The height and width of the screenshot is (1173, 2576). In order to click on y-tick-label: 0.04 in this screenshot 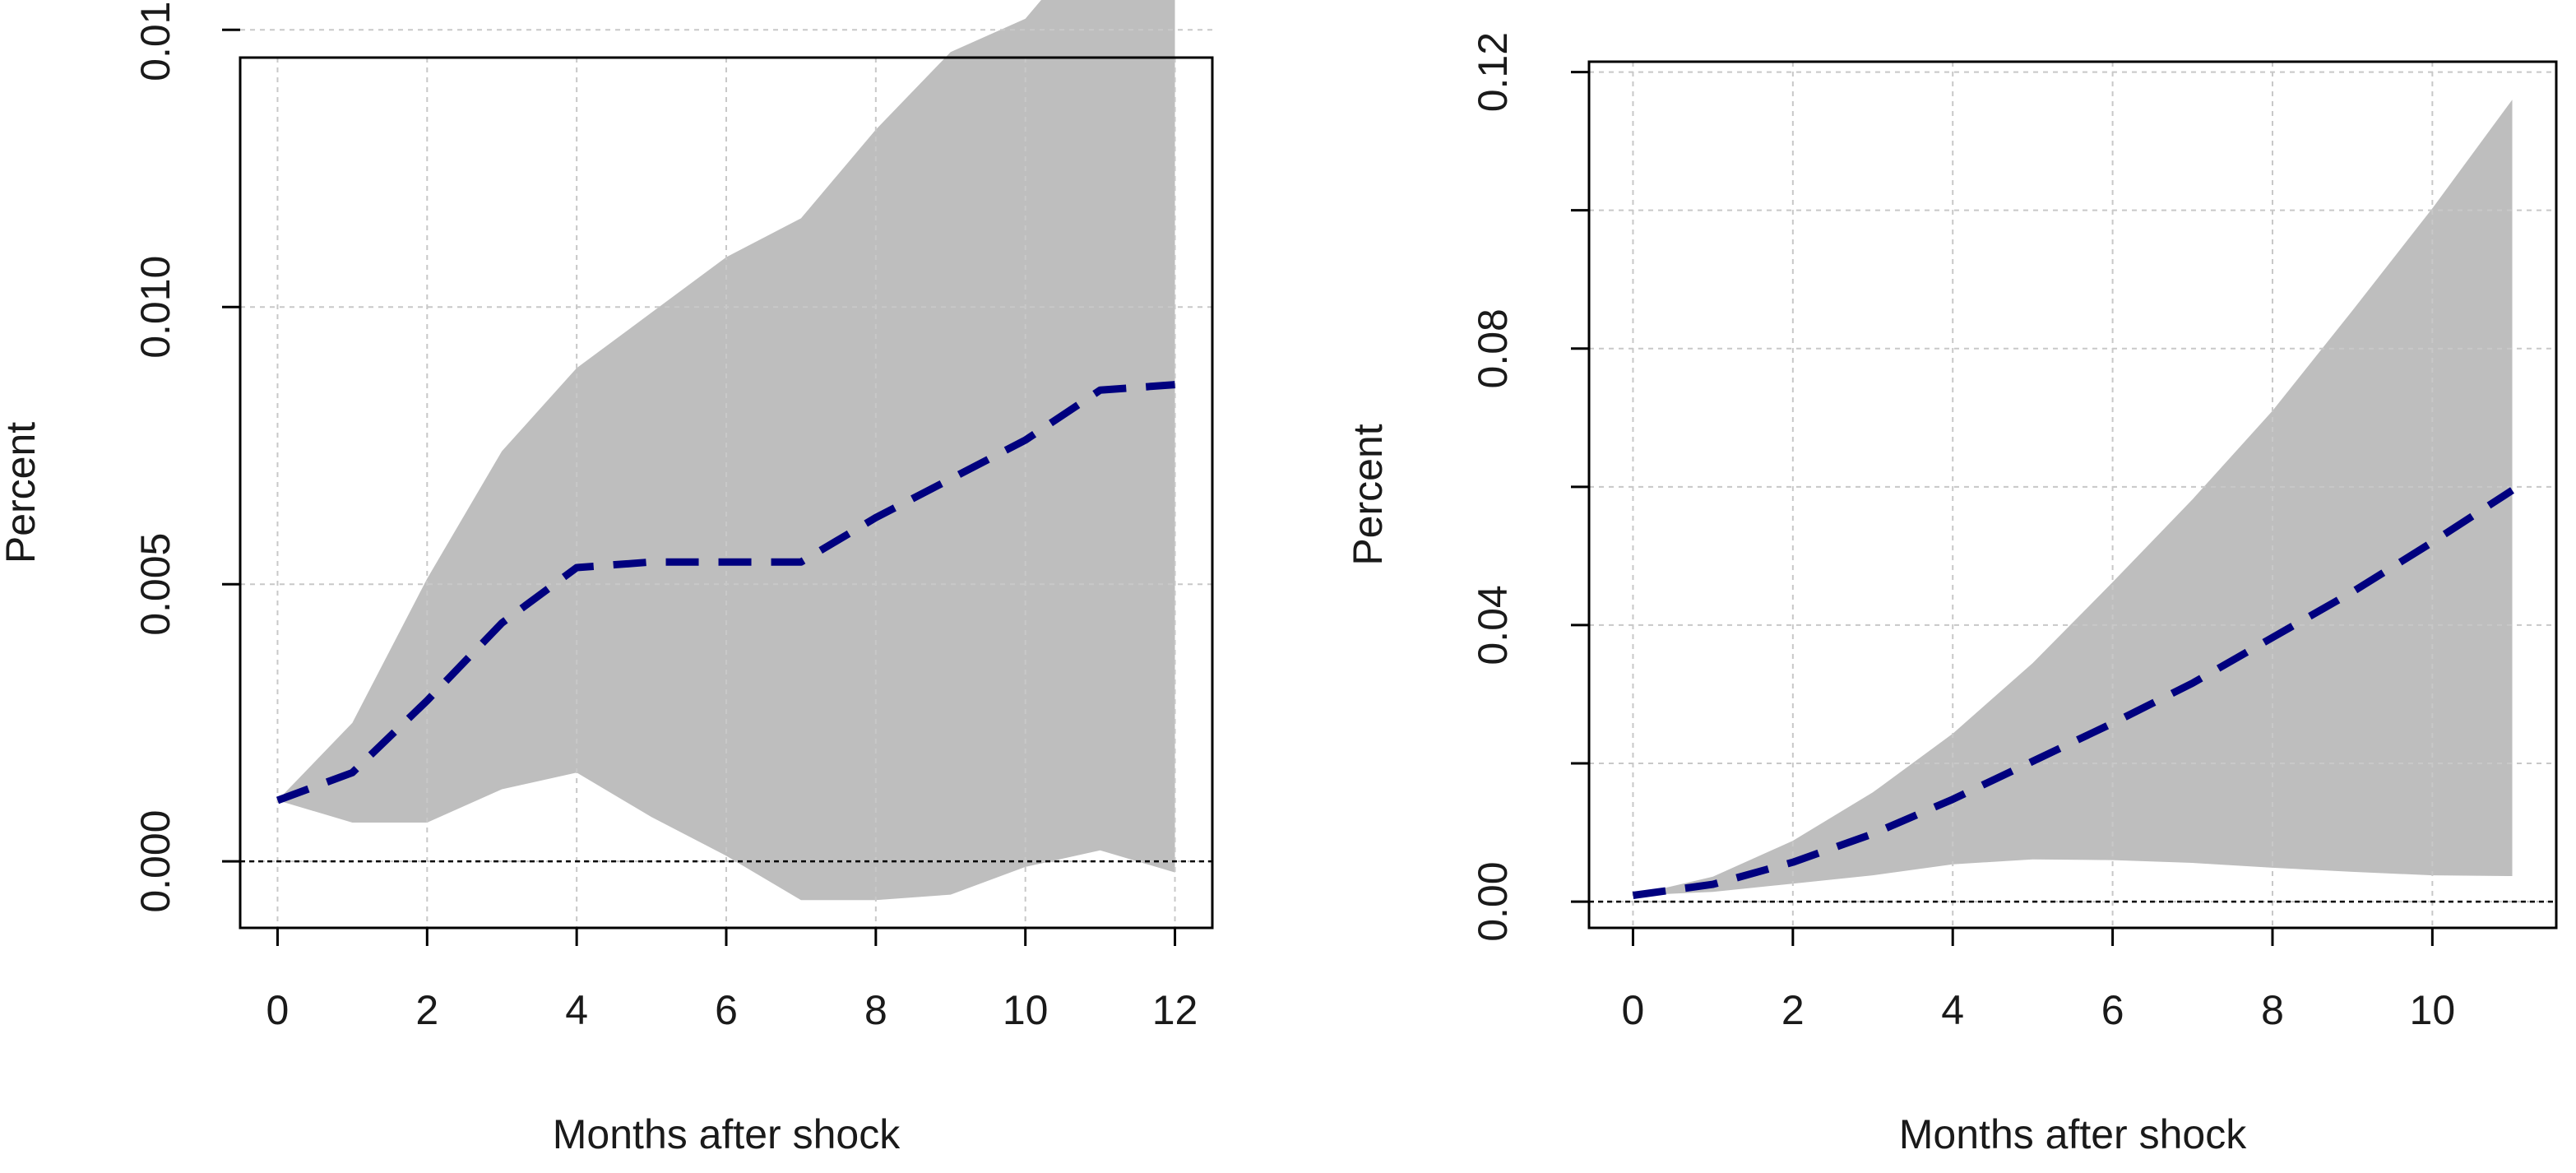, I will do `click(1493, 625)`.